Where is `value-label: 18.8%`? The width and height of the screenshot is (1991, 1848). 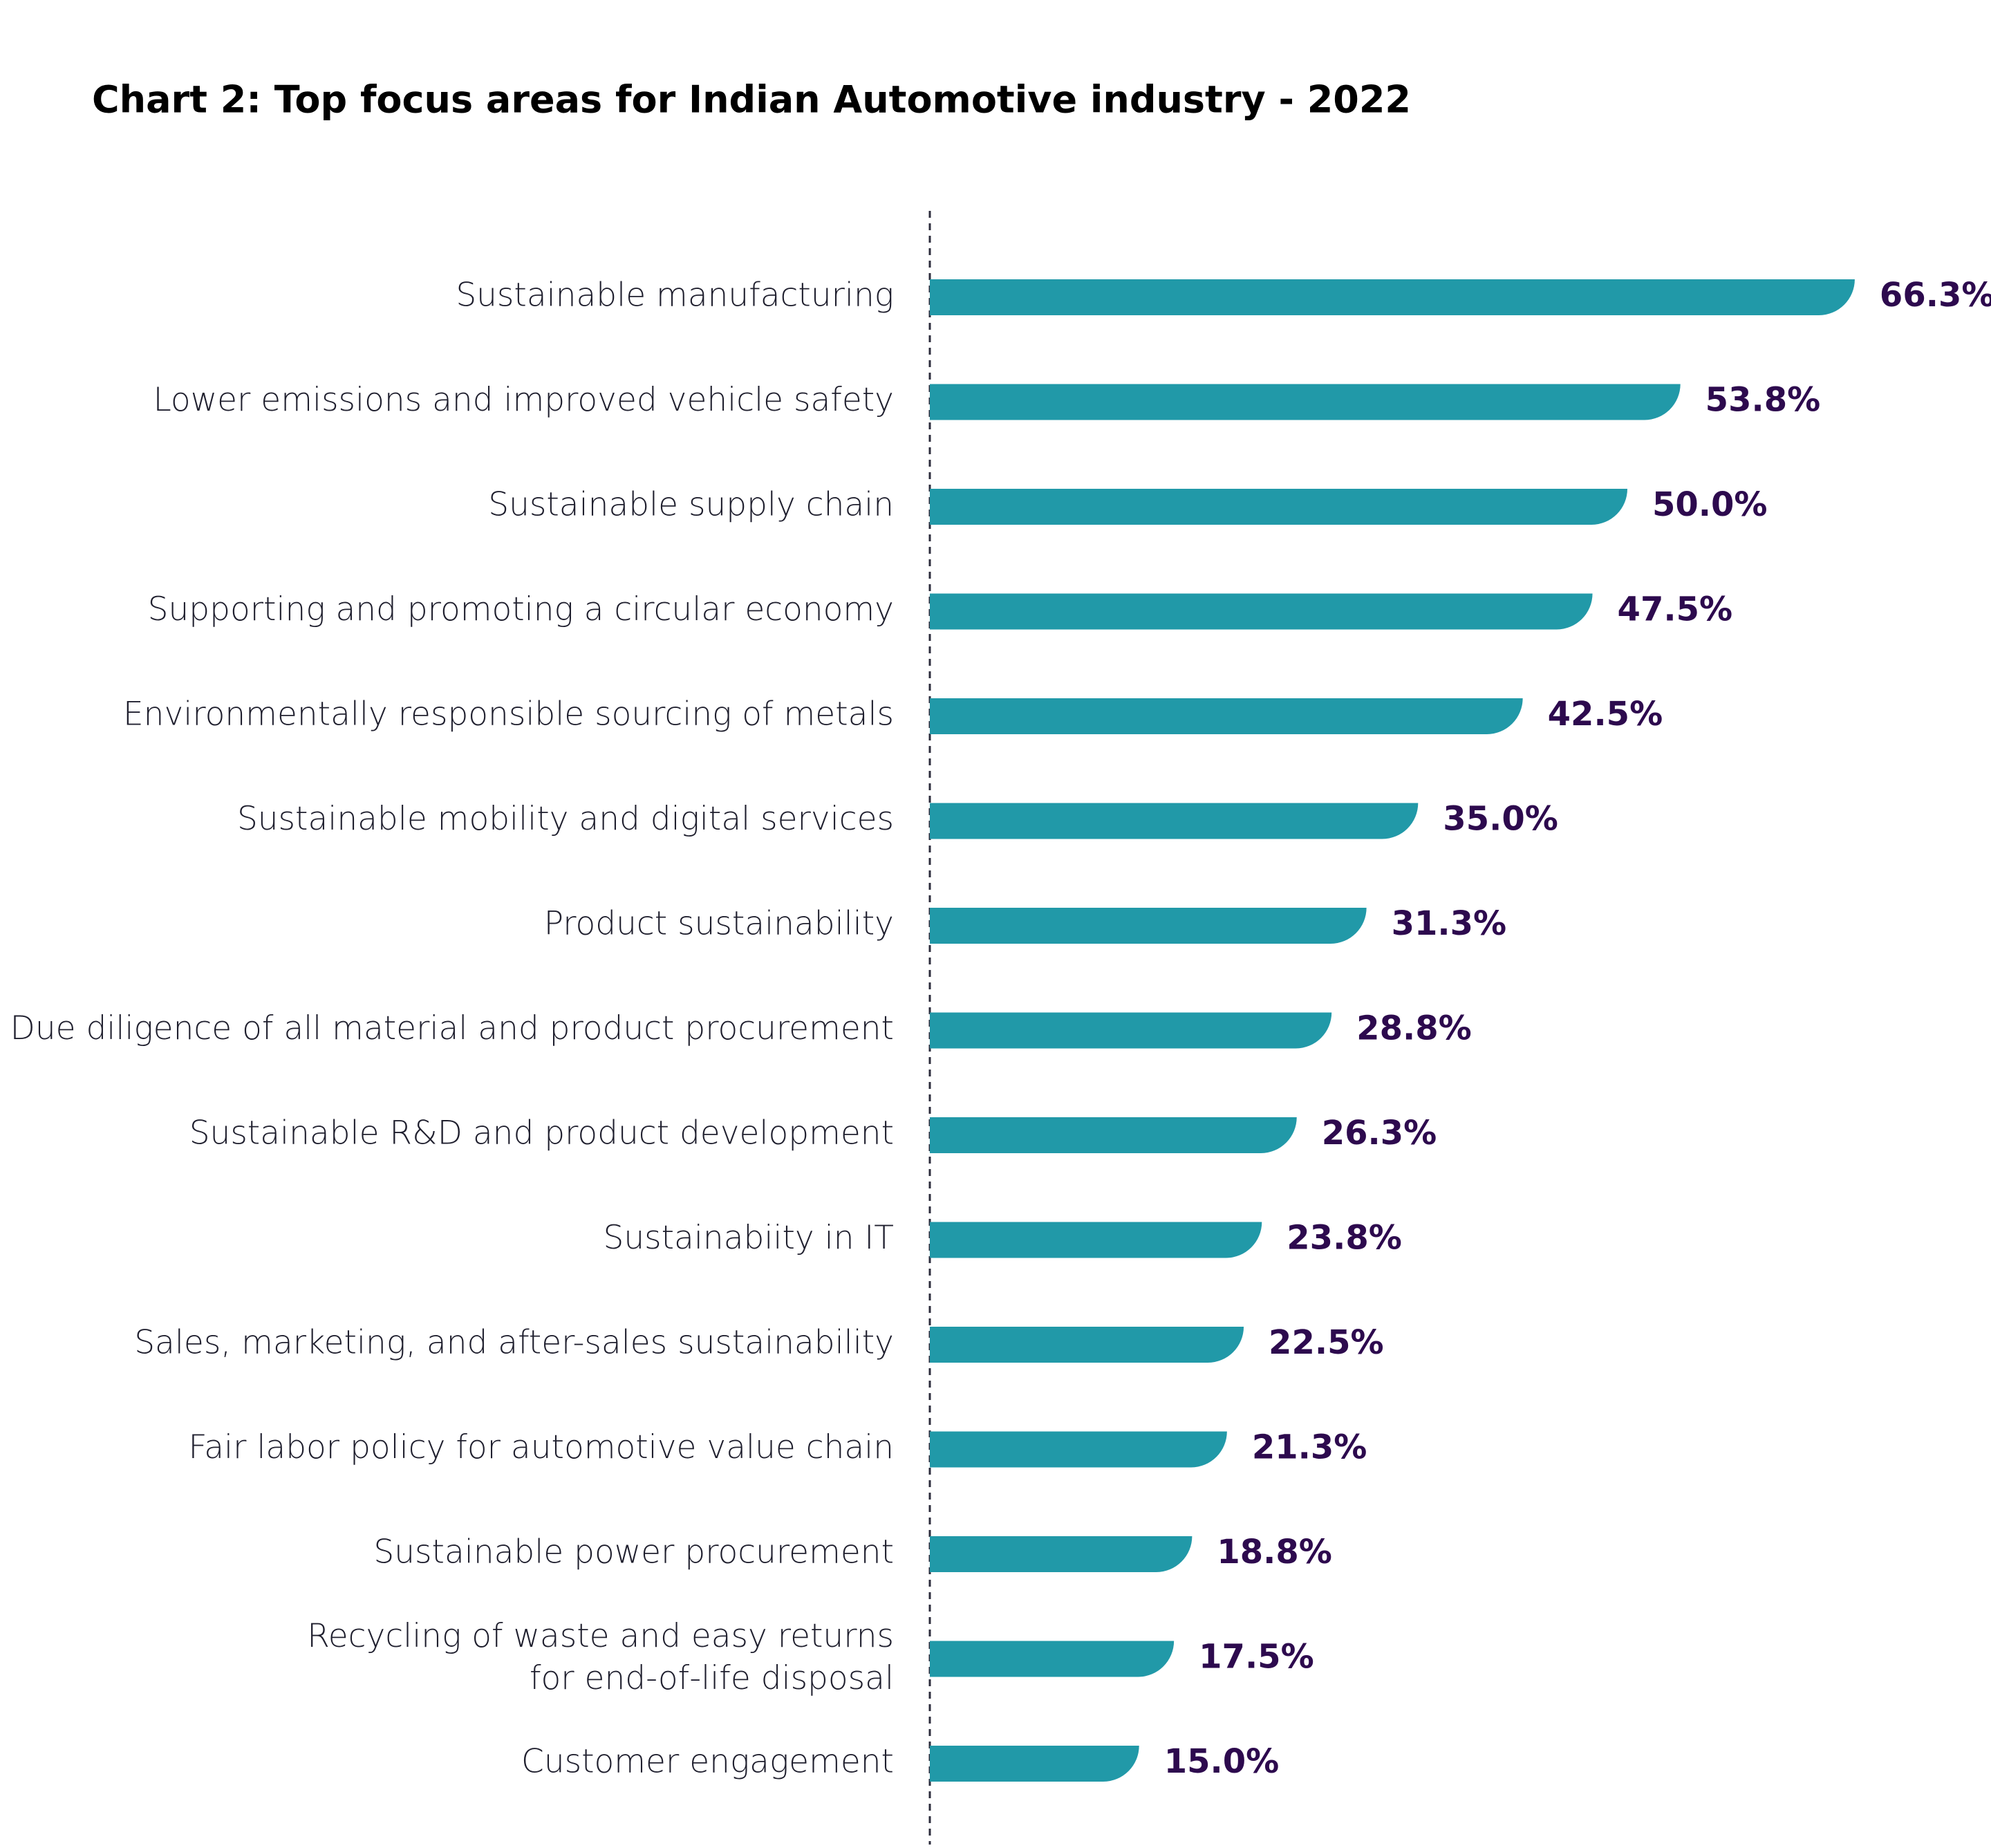
value-label: 18.8% is located at coordinates (1274, 1552).